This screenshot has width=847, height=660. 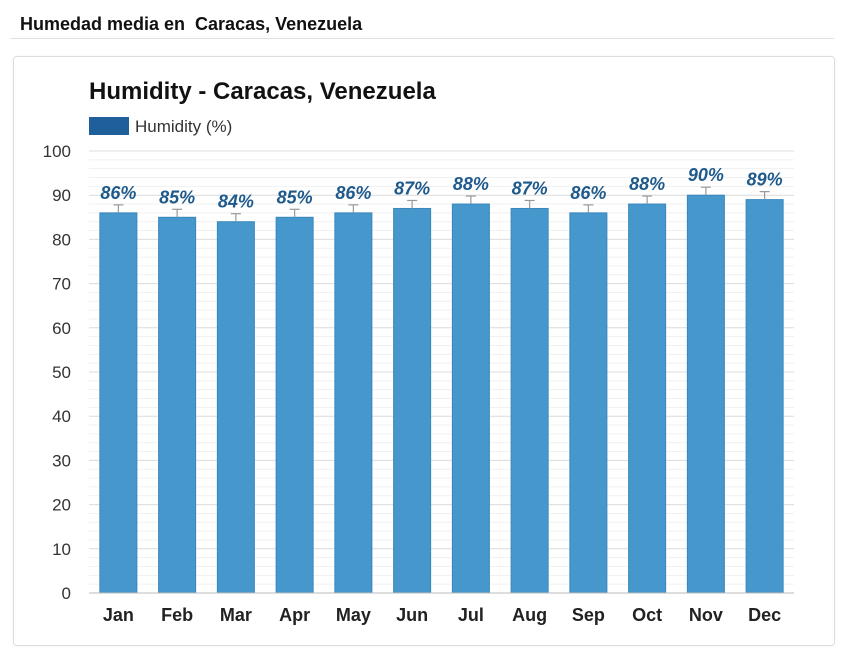 What do you see at coordinates (61, 328) in the screenshot?
I see `y-tick-label: 60` at bounding box center [61, 328].